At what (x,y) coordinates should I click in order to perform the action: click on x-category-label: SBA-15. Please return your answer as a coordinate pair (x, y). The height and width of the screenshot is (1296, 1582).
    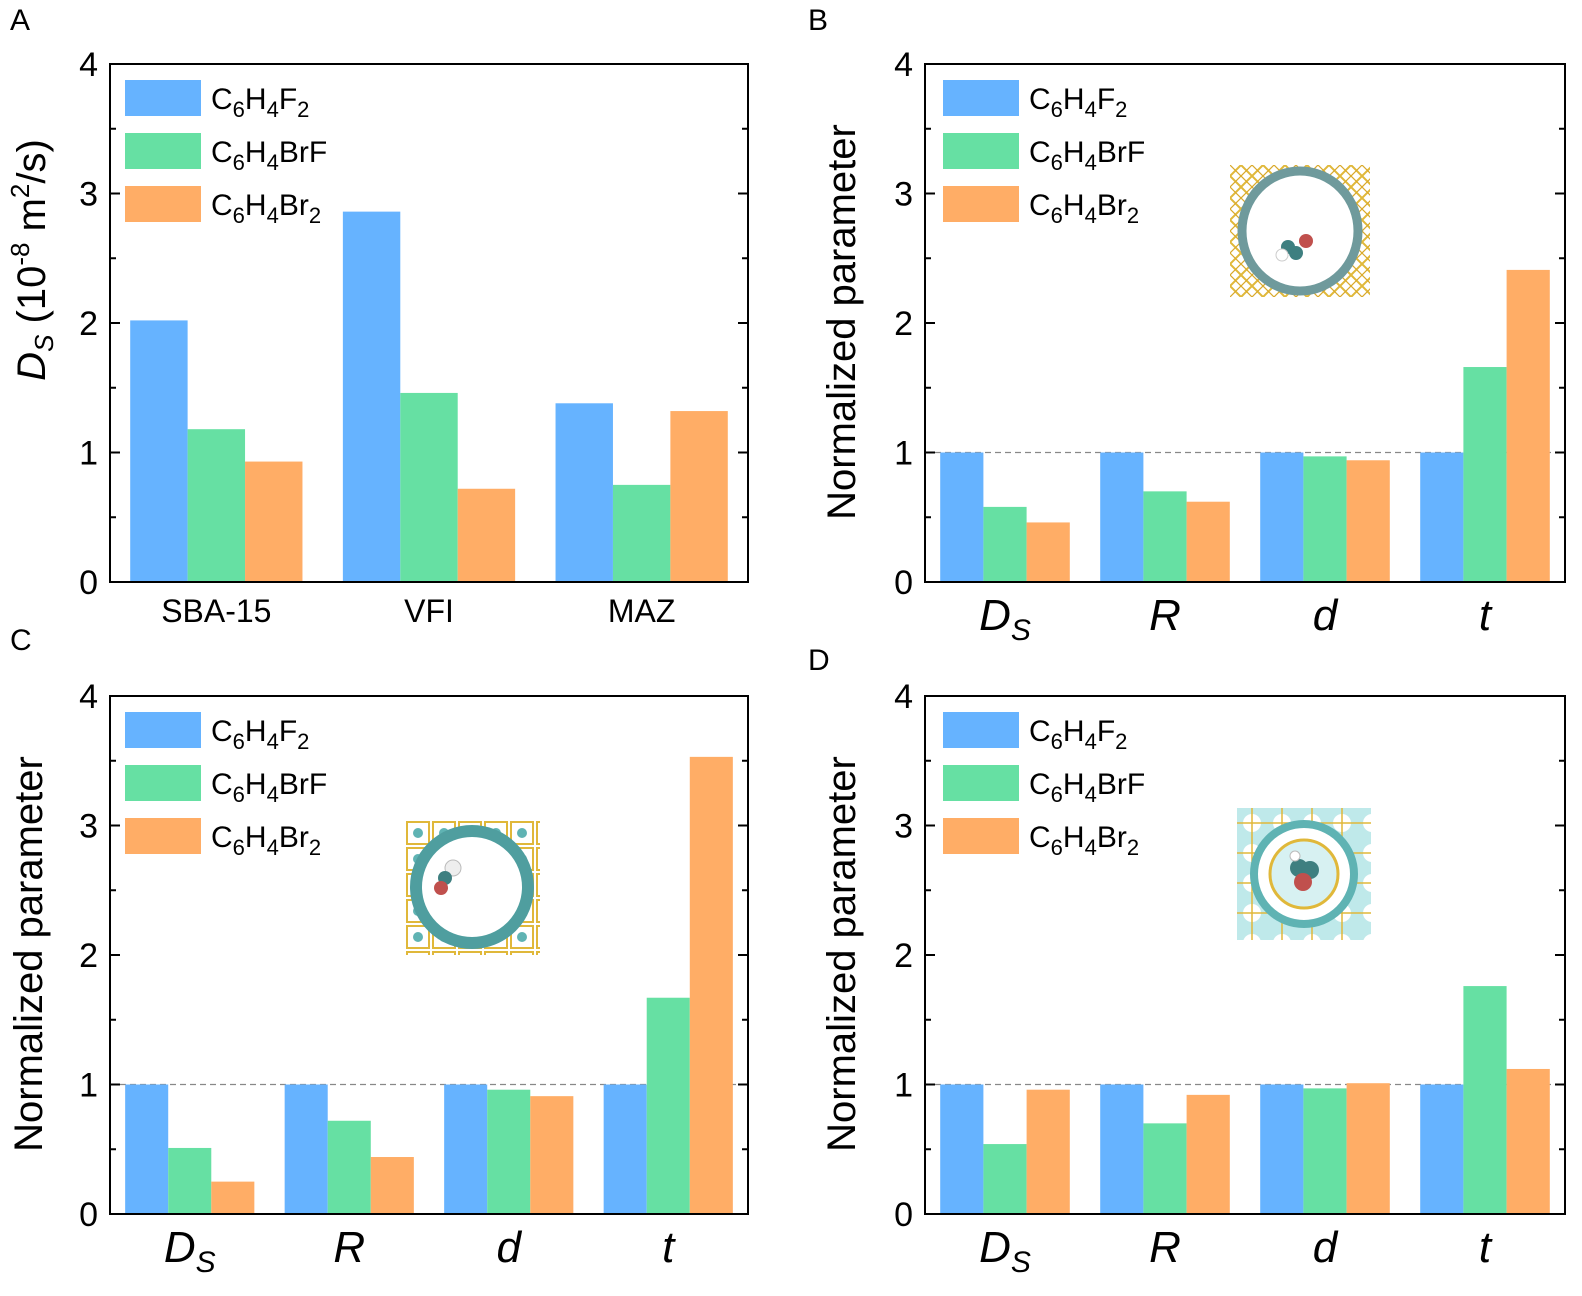
    Looking at the image, I should click on (216, 611).